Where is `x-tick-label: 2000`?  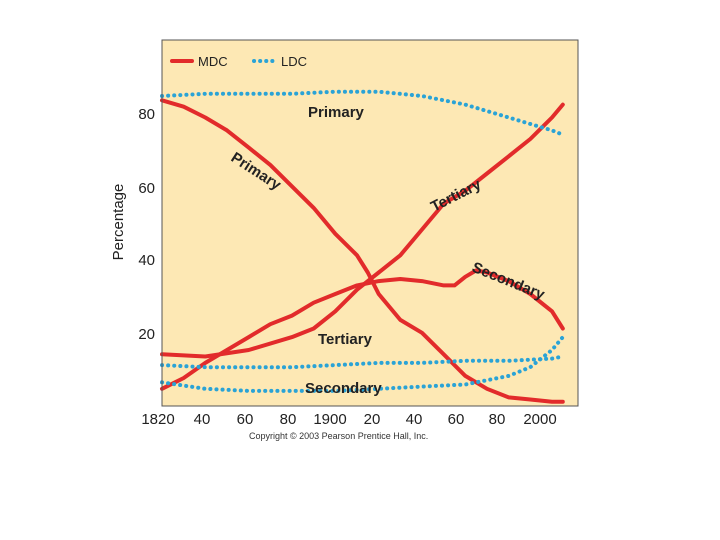 x-tick-label: 2000 is located at coordinates (539, 419).